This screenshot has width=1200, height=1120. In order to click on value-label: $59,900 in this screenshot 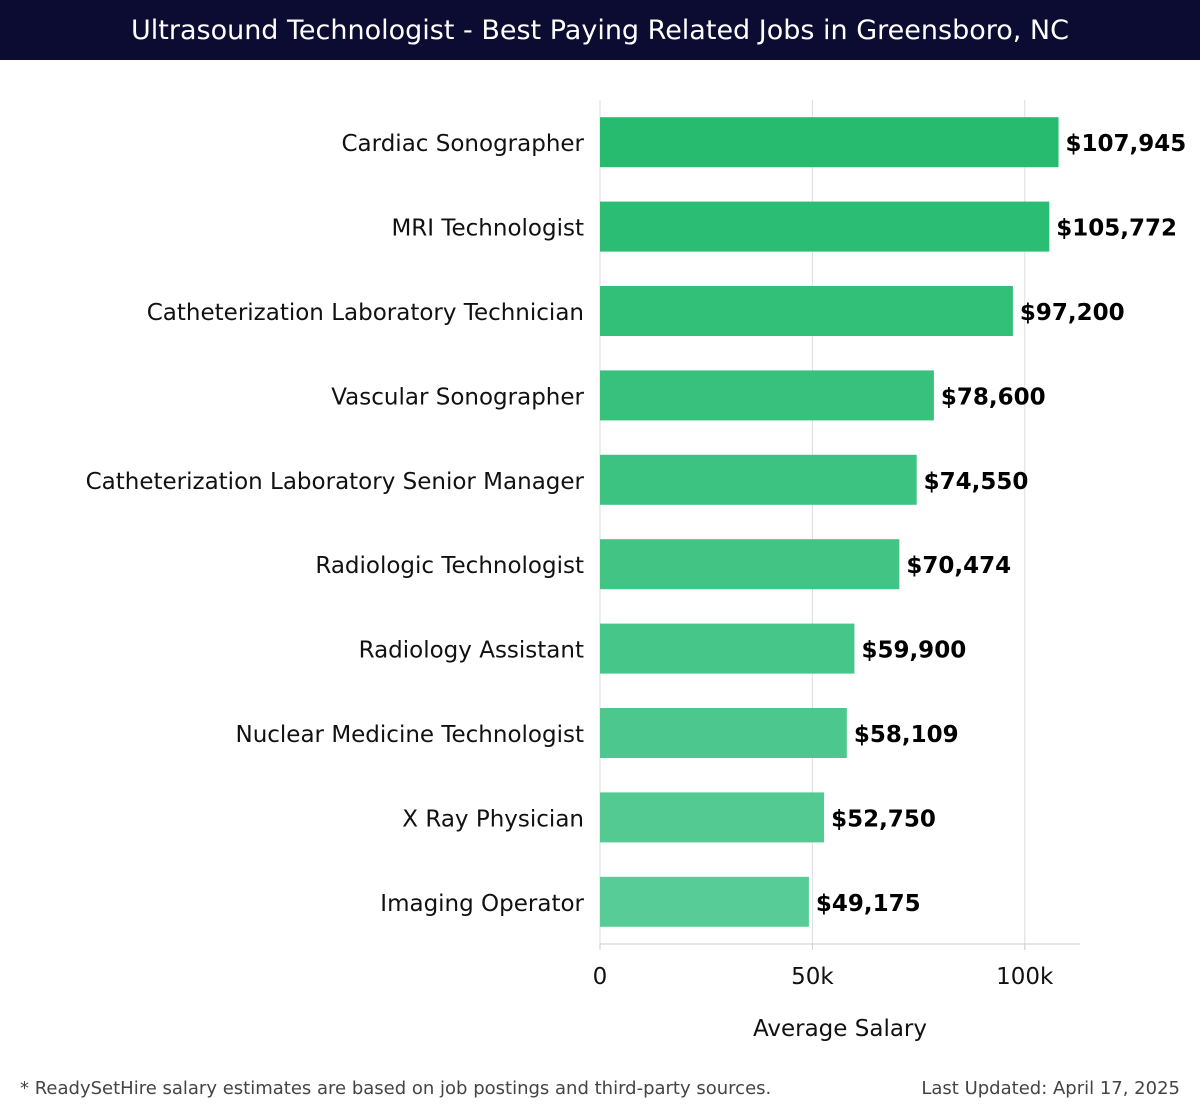, I will do `click(913, 651)`.